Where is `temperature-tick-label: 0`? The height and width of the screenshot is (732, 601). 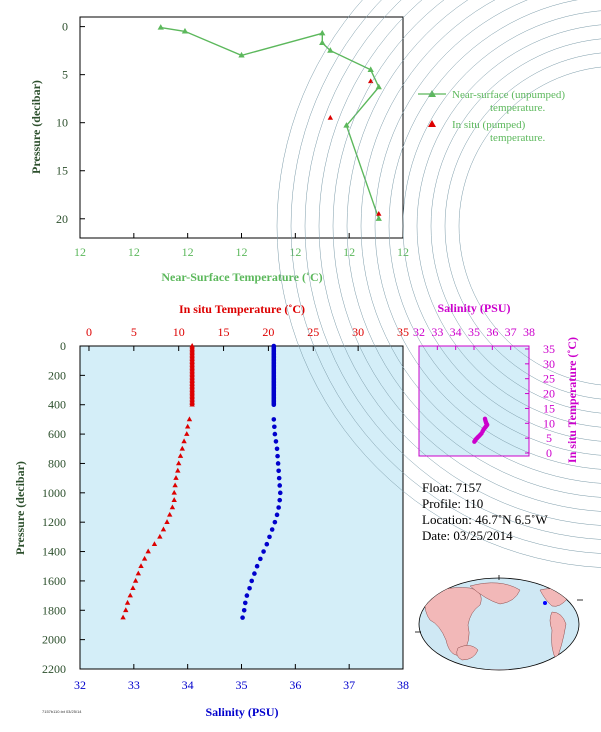
temperature-tick-label: 0 is located at coordinates (89, 332).